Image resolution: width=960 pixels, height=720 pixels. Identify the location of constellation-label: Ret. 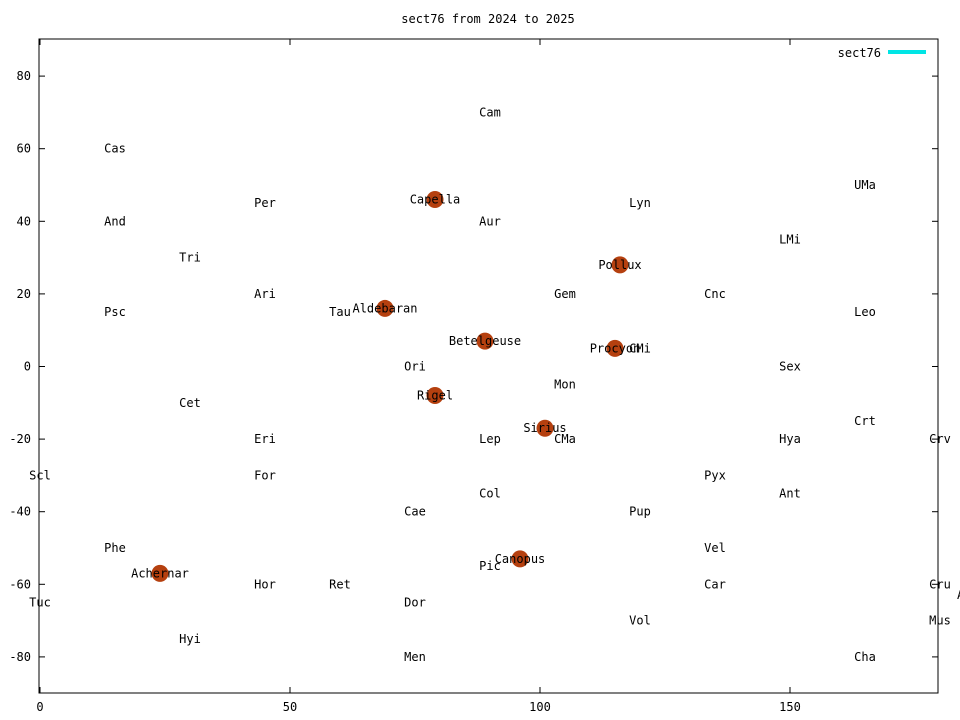
(340, 584).